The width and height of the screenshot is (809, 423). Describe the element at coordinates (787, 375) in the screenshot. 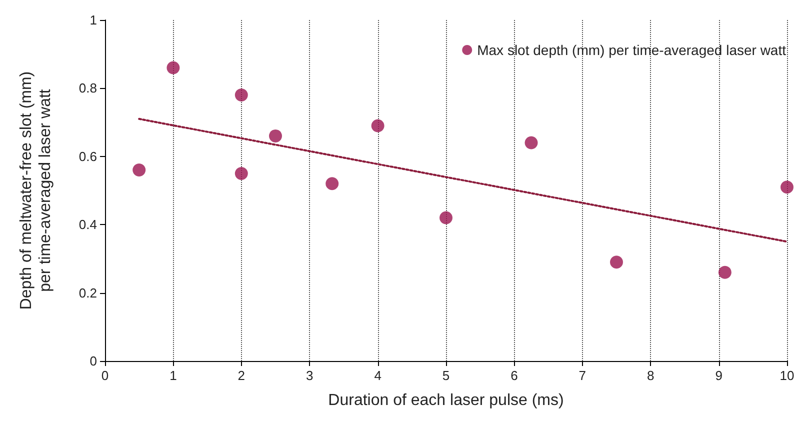

I see `x-tick-label: 10` at that location.